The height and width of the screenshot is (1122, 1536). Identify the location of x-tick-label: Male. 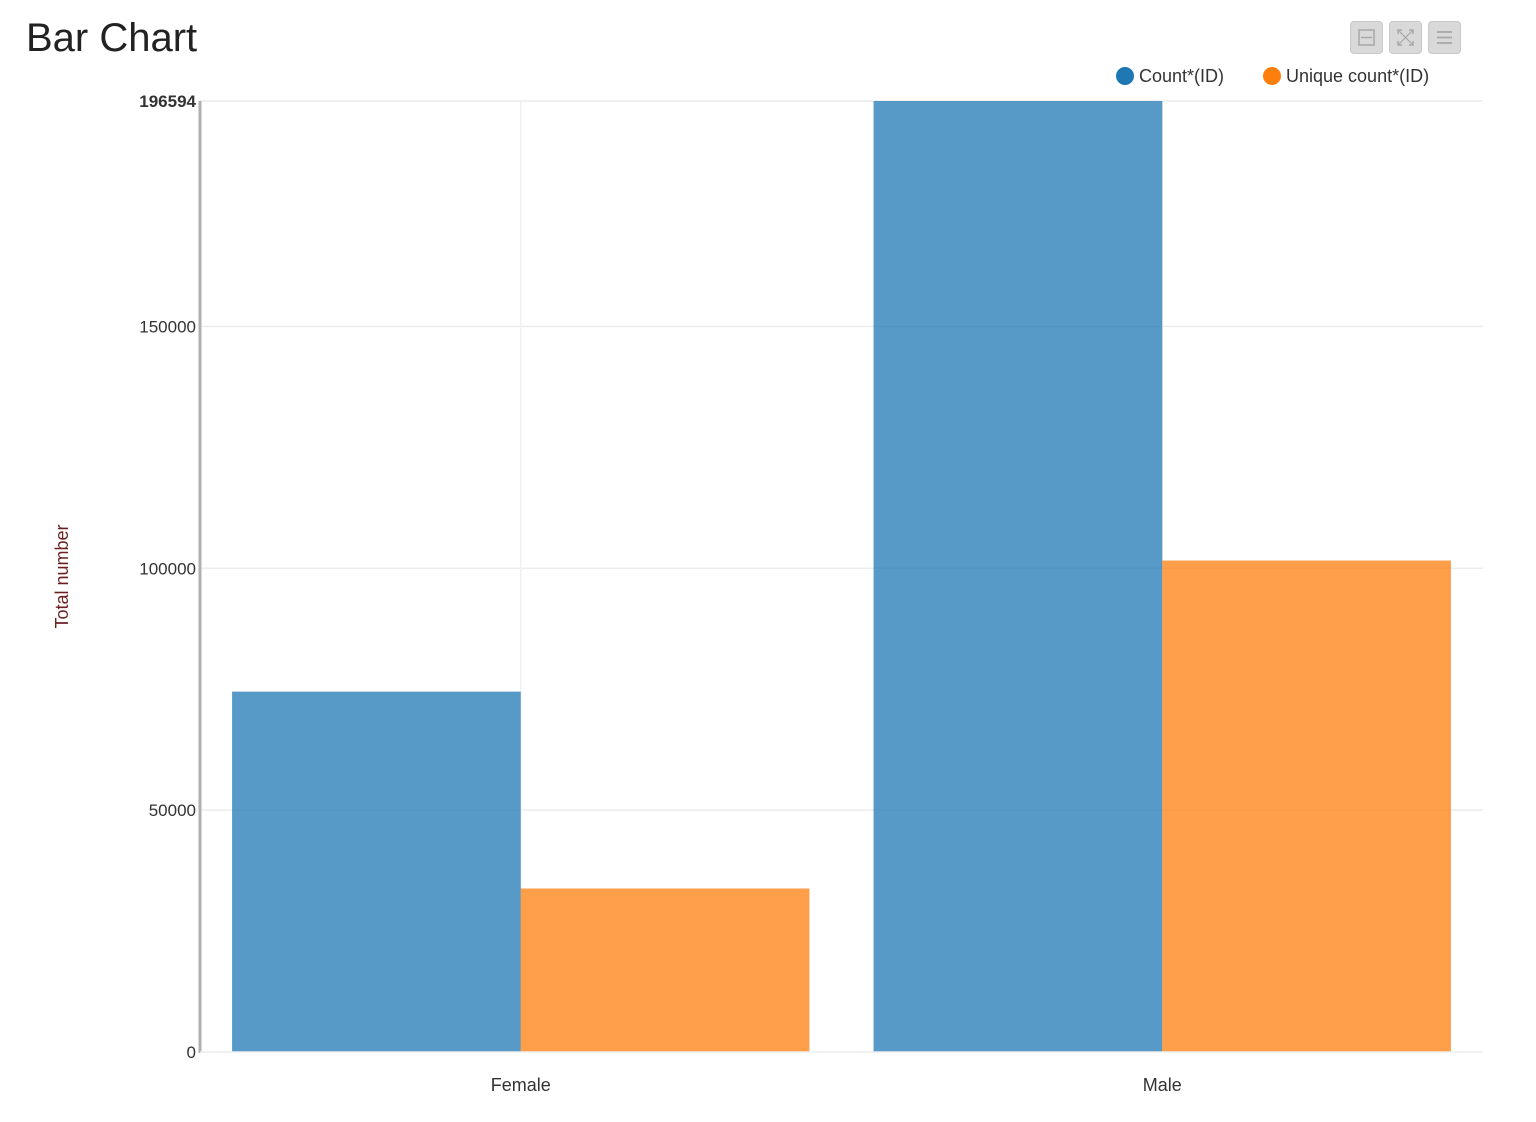
(1162, 1085).